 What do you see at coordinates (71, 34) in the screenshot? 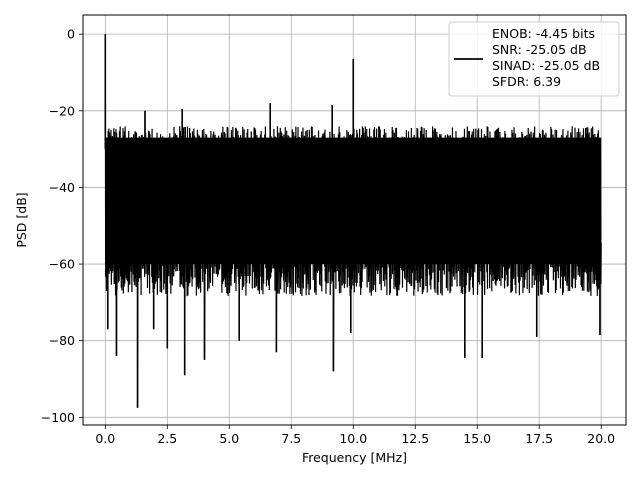
I see `y-tick-label: 0` at bounding box center [71, 34].